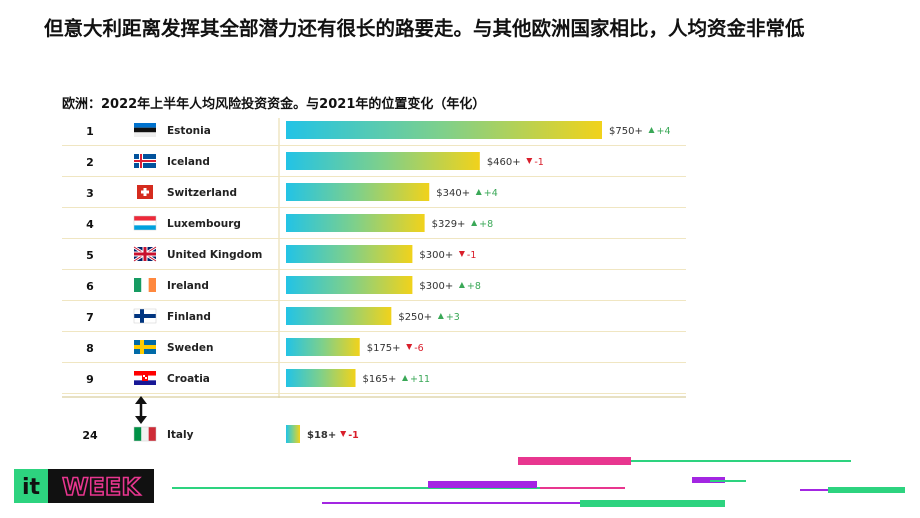  Describe the element at coordinates (90, 162) in the screenshot. I see `rank-label: 2` at that location.